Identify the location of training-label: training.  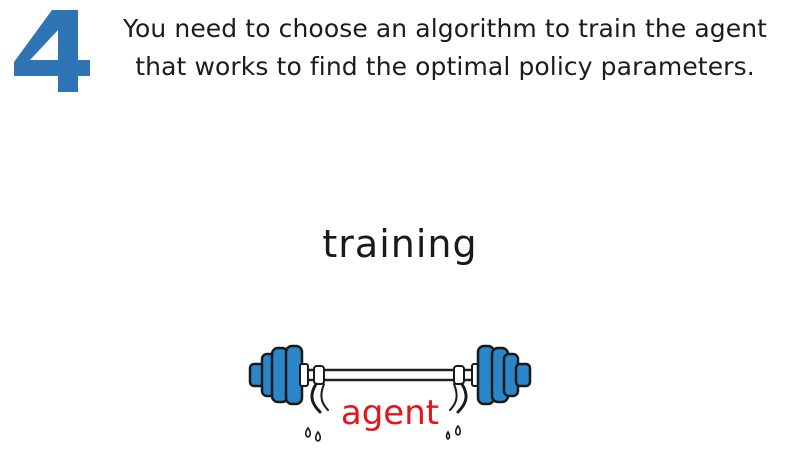
(400, 244).